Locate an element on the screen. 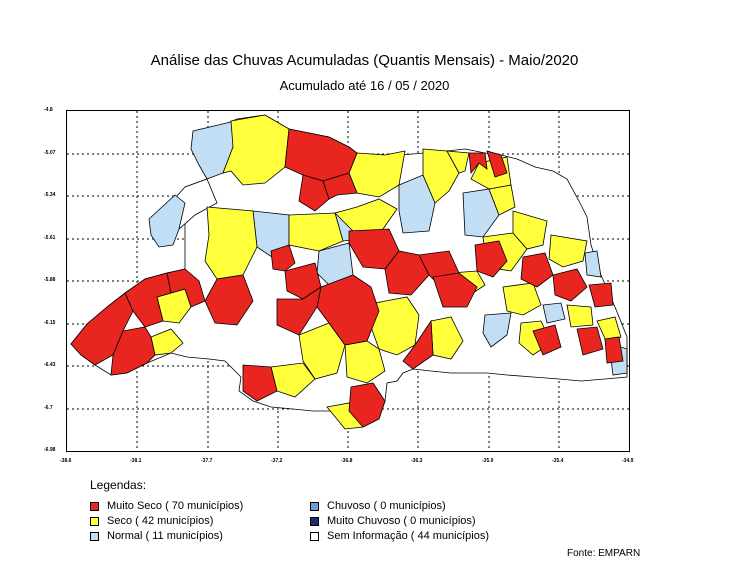 Image resolution: width=729 pixels, height=581 pixels. y-tick-label: -6.43 is located at coordinates (50, 365).